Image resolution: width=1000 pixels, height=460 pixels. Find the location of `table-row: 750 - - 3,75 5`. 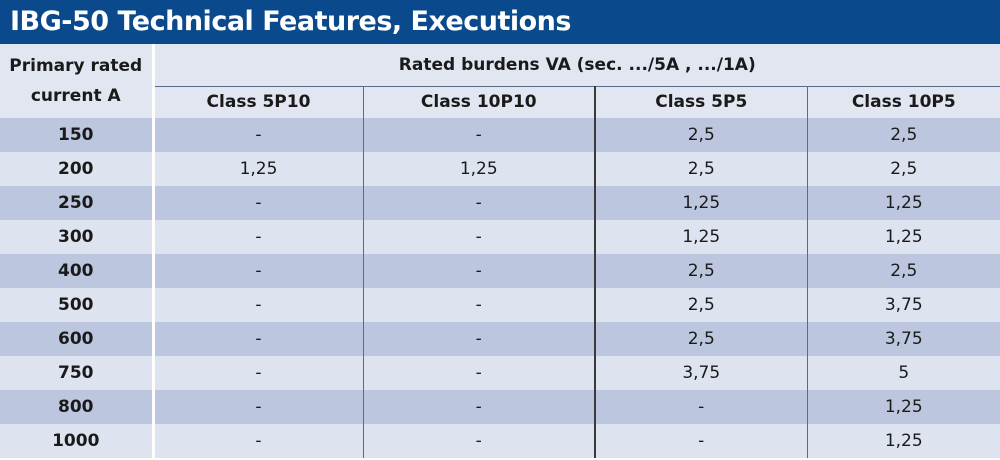

table-row: 750 - - 3,75 5 is located at coordinates (500, 373).